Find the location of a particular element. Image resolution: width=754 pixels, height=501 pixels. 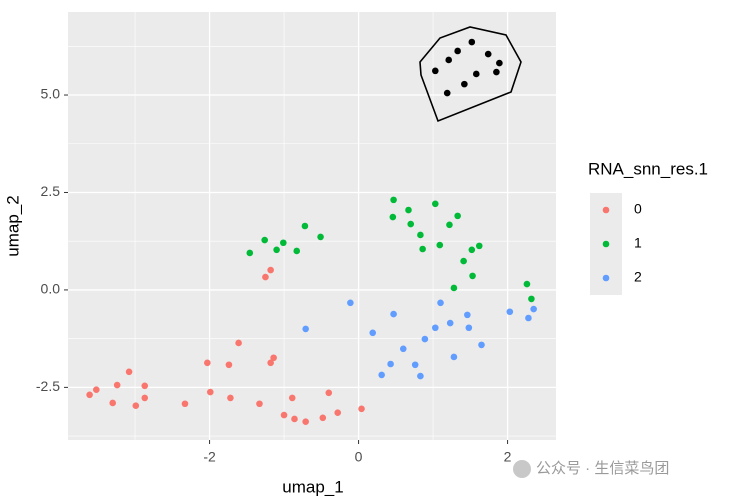

legend-title: RNA_snn_res.1 is located at coordinates (648, 168).